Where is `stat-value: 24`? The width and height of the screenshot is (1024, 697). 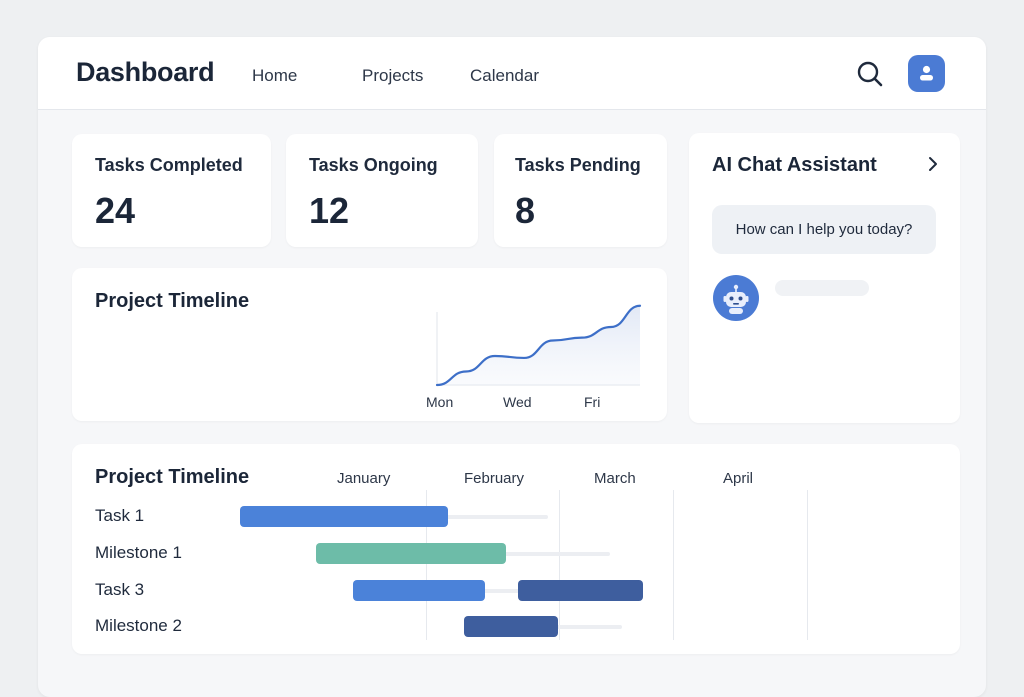 stat-value: 24 is located at coordinates (115, 210).